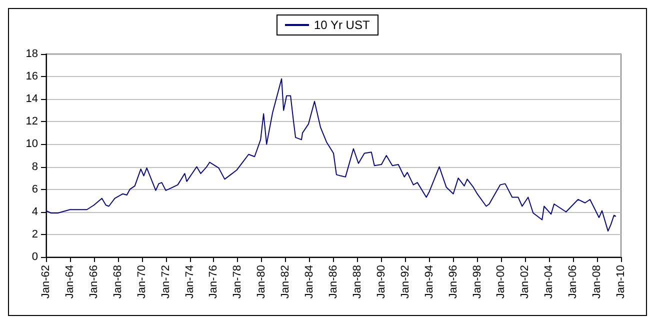  What do you see at coordinates (262, 282) in the screenshot?
I see `x-tick-label: Jan-80` at bounding box center [262, 282].